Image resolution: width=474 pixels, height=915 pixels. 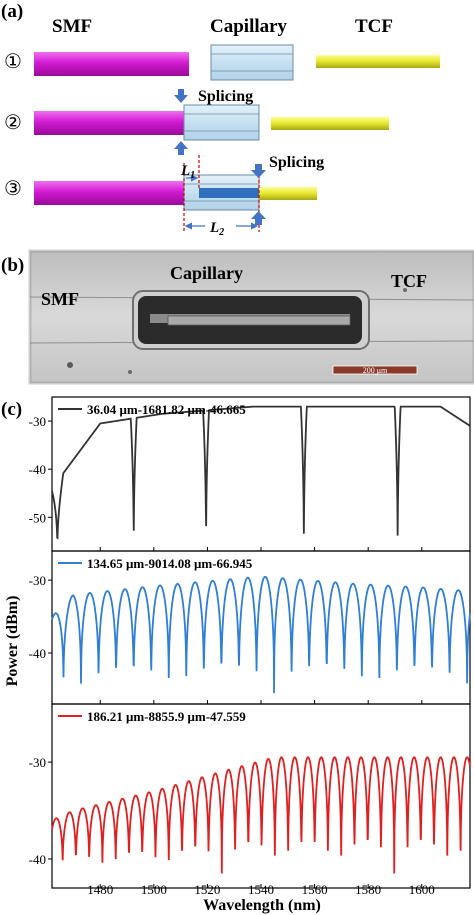 I want to click on scale-bar, so click(x=375, y=370).